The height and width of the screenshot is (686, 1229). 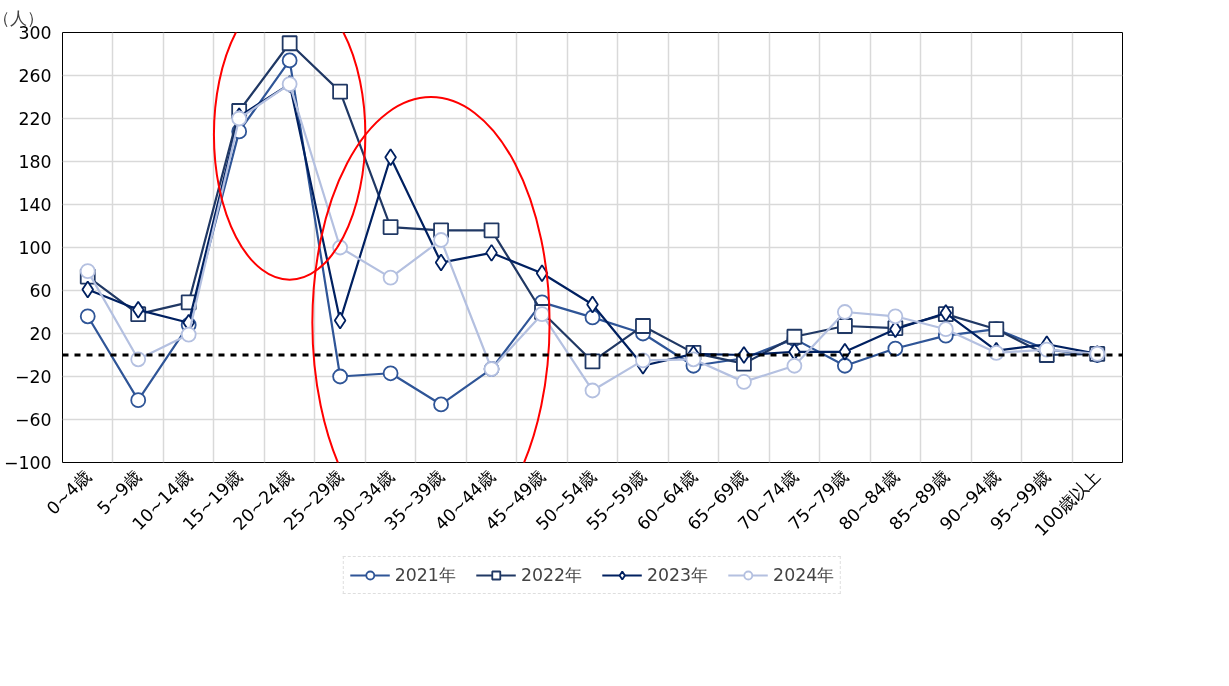 What do you see at coordinates (804, 575) in the screenshot?
I see `legend-label: 2024年` at bounding box center [804, 575].